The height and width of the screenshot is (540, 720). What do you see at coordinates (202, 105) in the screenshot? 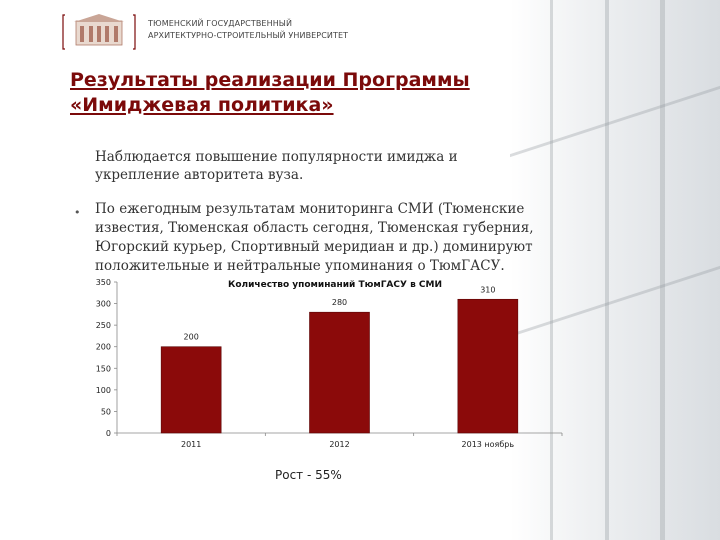
I see `slide-title-line2: «Имиджевая политика»` at bounding box center [202, 105].